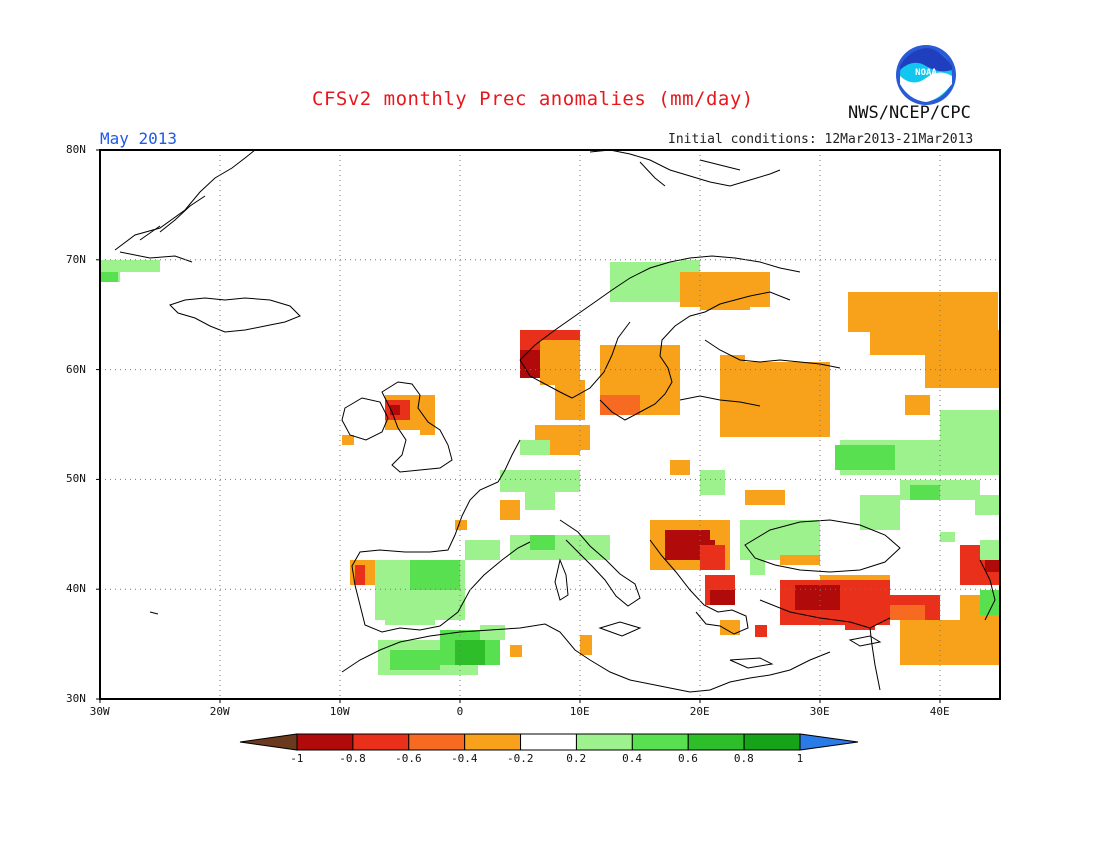  What do you see at coordinates (632, 758) in the screenshot?
I see `colorbar-label: 0.4` at bounding box center [632, 758].